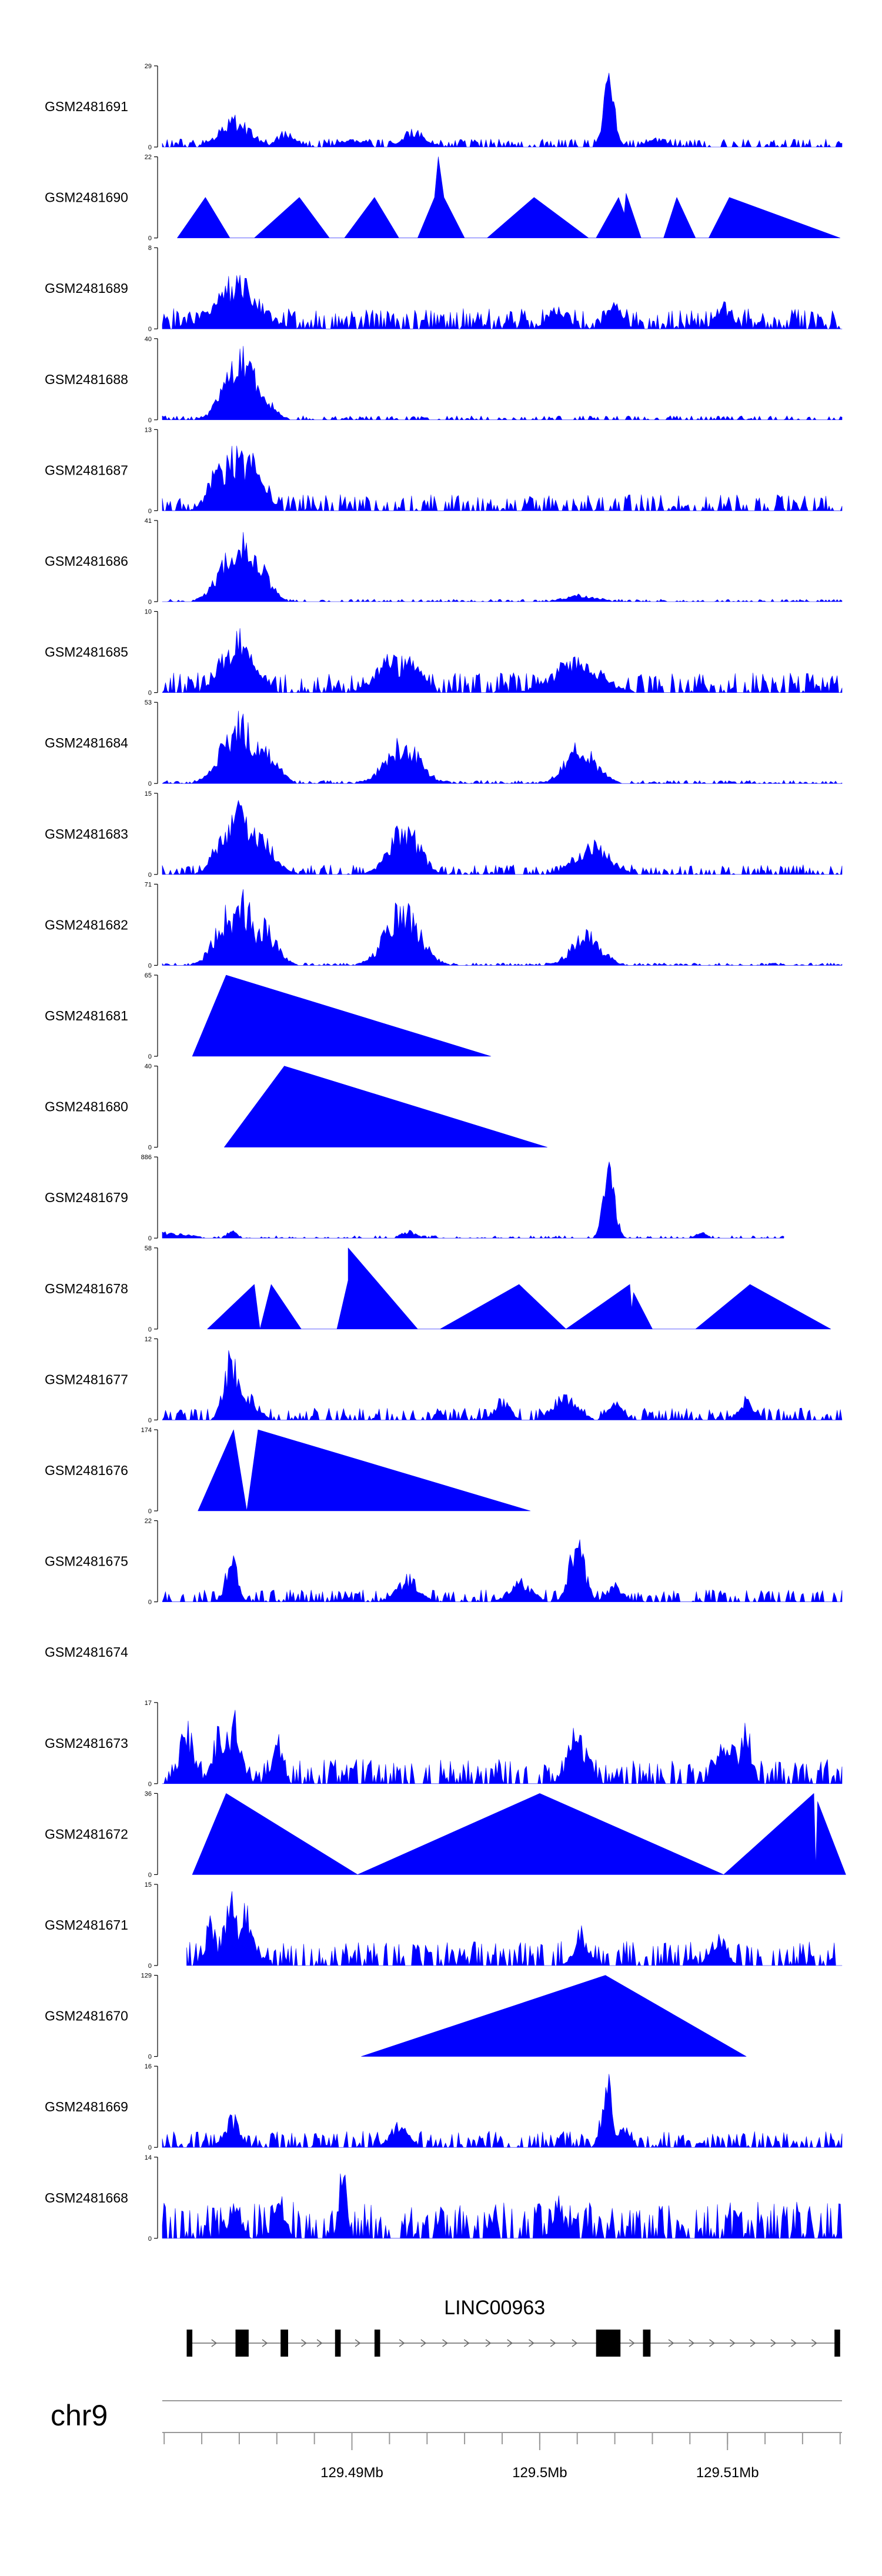 This screenshot has height=2576, width=882. I want to click on y-axis: 53 0, so click(151, 743).